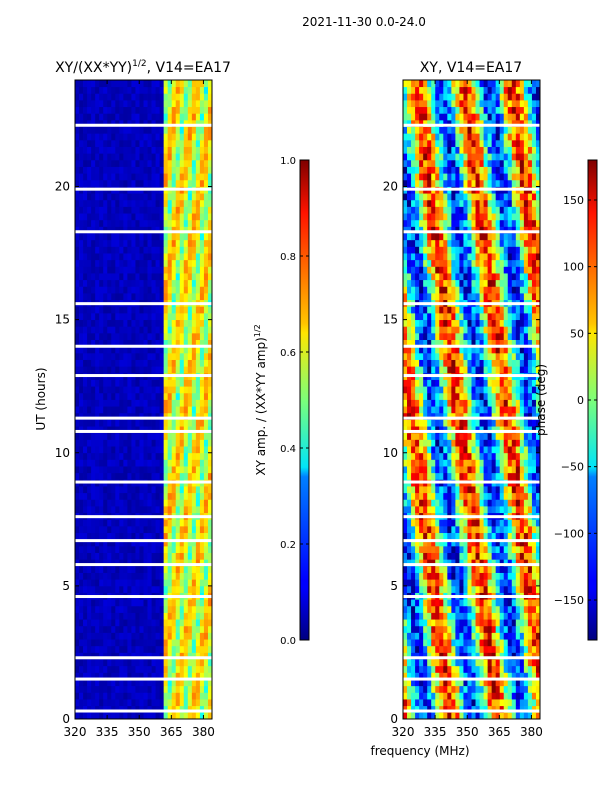  I want to click on right-colorbar-ticks: −150 −100 −50 0 50 100 150, so click(575, 400).